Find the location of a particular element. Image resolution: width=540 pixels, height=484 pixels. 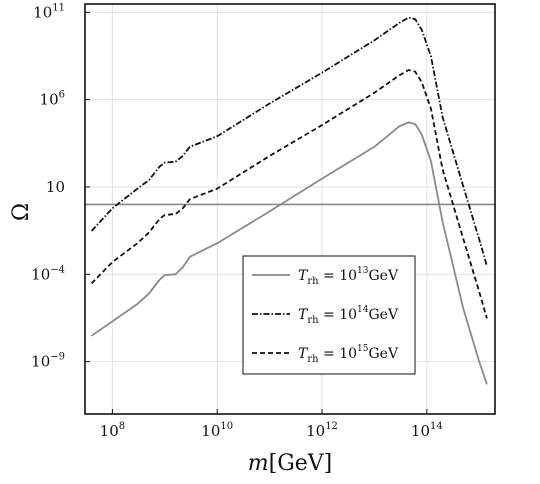

y-tick-label-4: 10¹¹ is located at coordinates (49, 11).